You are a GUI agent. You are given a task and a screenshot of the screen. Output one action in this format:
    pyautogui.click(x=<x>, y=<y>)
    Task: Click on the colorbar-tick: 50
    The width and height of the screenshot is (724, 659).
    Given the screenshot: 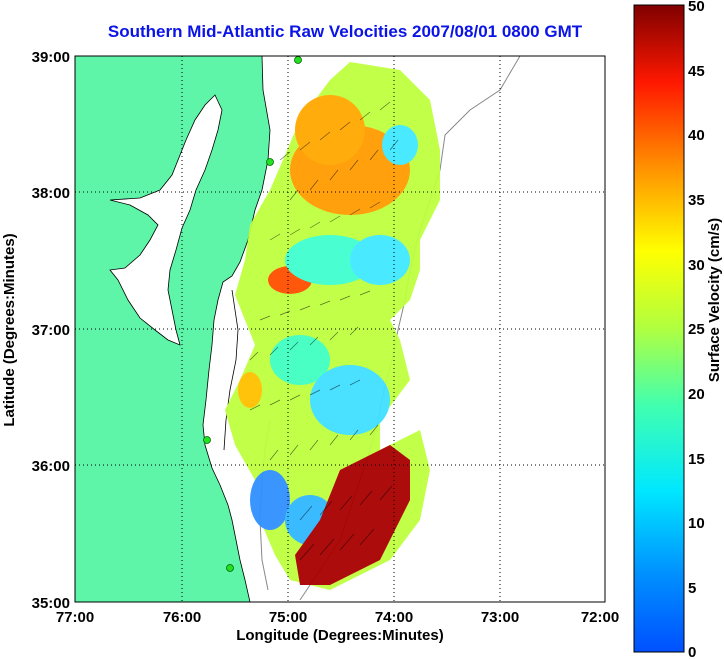 What is the action you would take?
    pyautogui.click(x=696, y=7)
    